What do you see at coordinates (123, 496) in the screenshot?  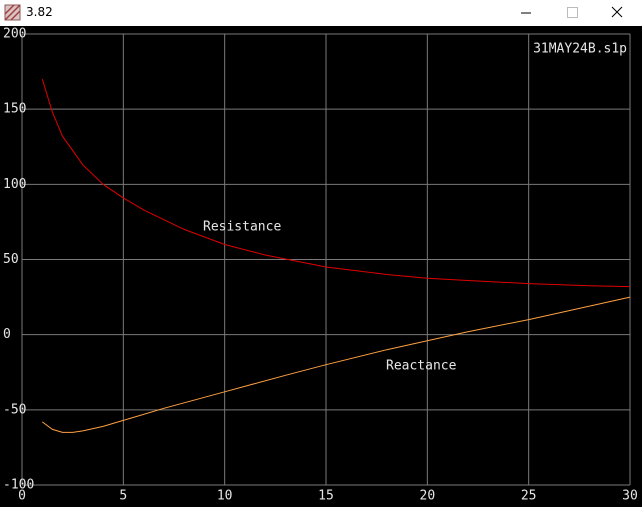 I see `x-tick-label: 5` at bounding box center [123, 496].